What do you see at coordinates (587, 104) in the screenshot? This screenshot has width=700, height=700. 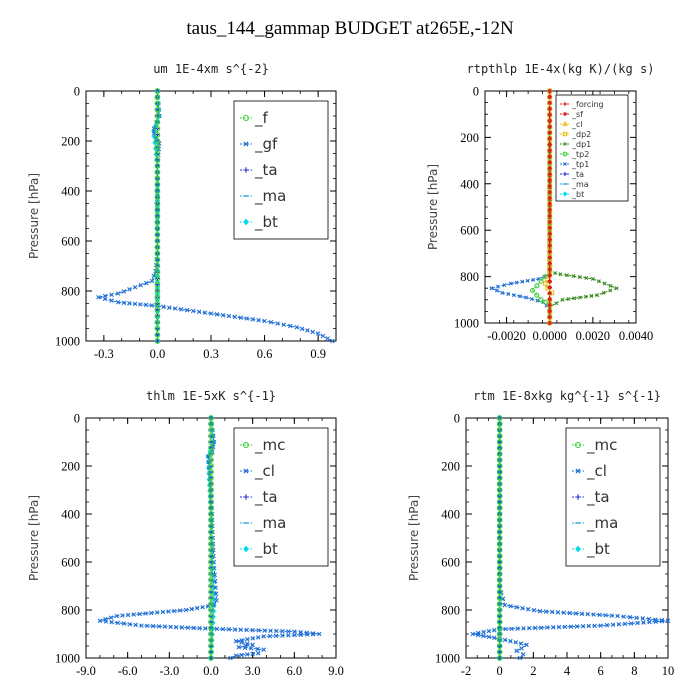 I see `legend-label: _forcing` at bounding box center [587, 104].